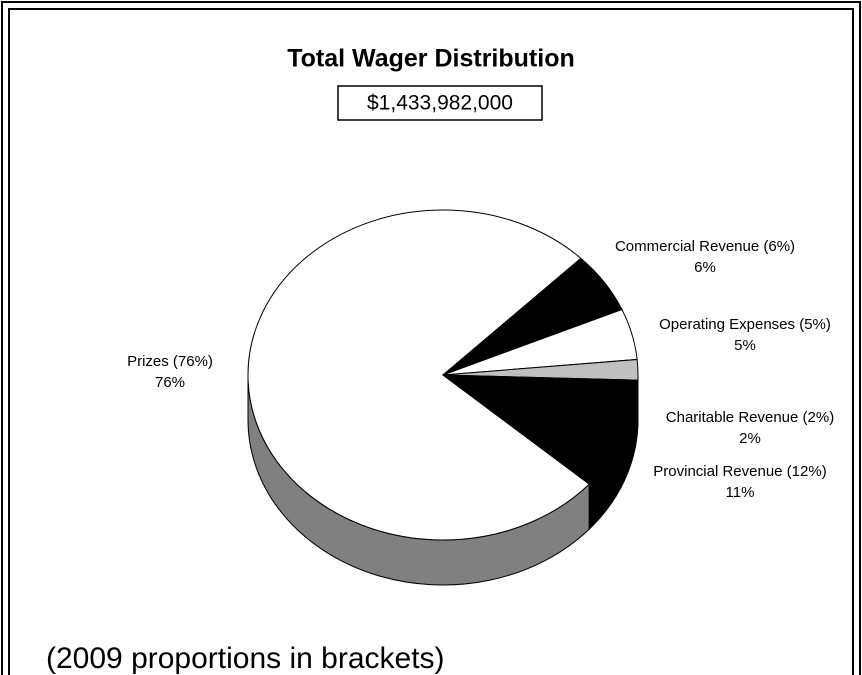 This screenshot has width=862, height=675. What do you see at coordinates (540, 429) in the screenshot?
I see `pie-slice` at bounding box center [540, 429].